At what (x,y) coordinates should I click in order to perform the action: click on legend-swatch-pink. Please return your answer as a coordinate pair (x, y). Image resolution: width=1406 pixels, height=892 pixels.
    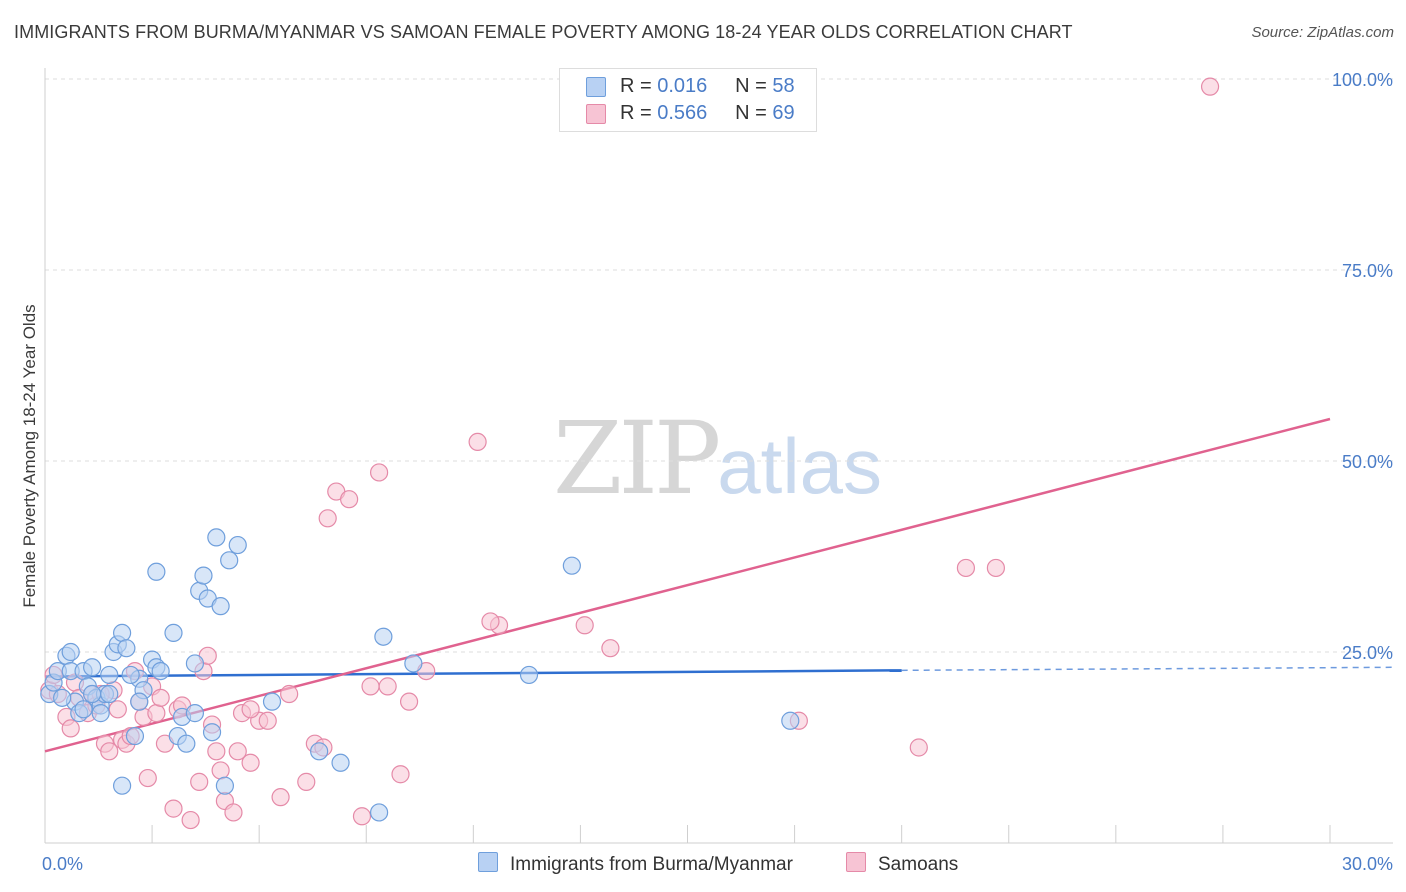
    Looking at the image, I should click on (596, 114).